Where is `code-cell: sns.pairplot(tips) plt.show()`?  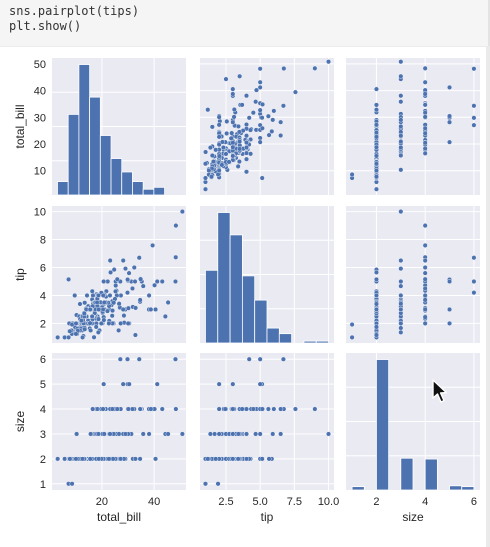
code-cell: sns.pairplot(tips) plt.show() is located at coordinates (245, 23).